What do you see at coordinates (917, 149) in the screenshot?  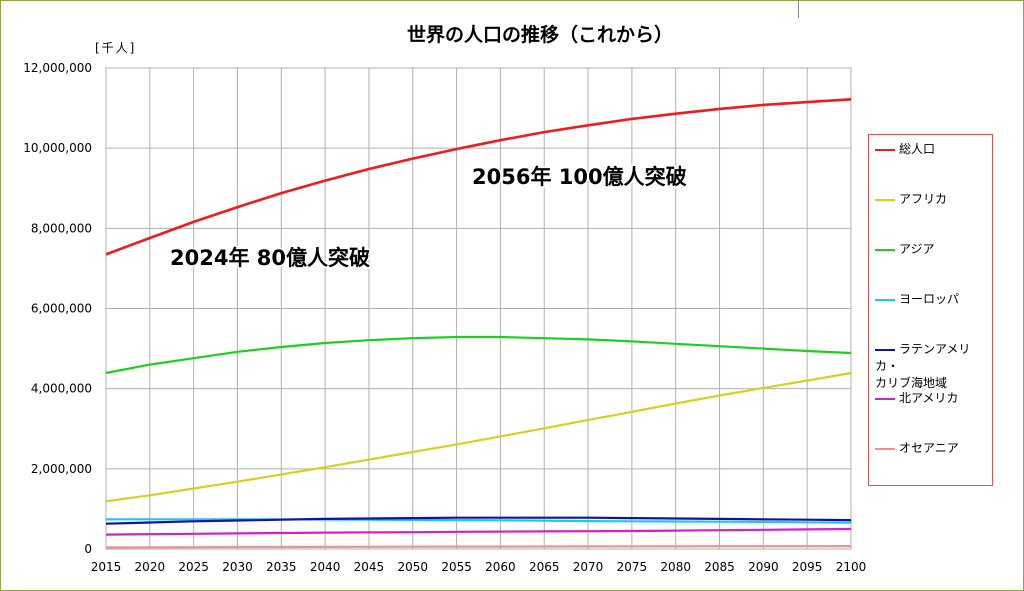 I see `legend-label: 総人口` at bounding box center [917, 149].